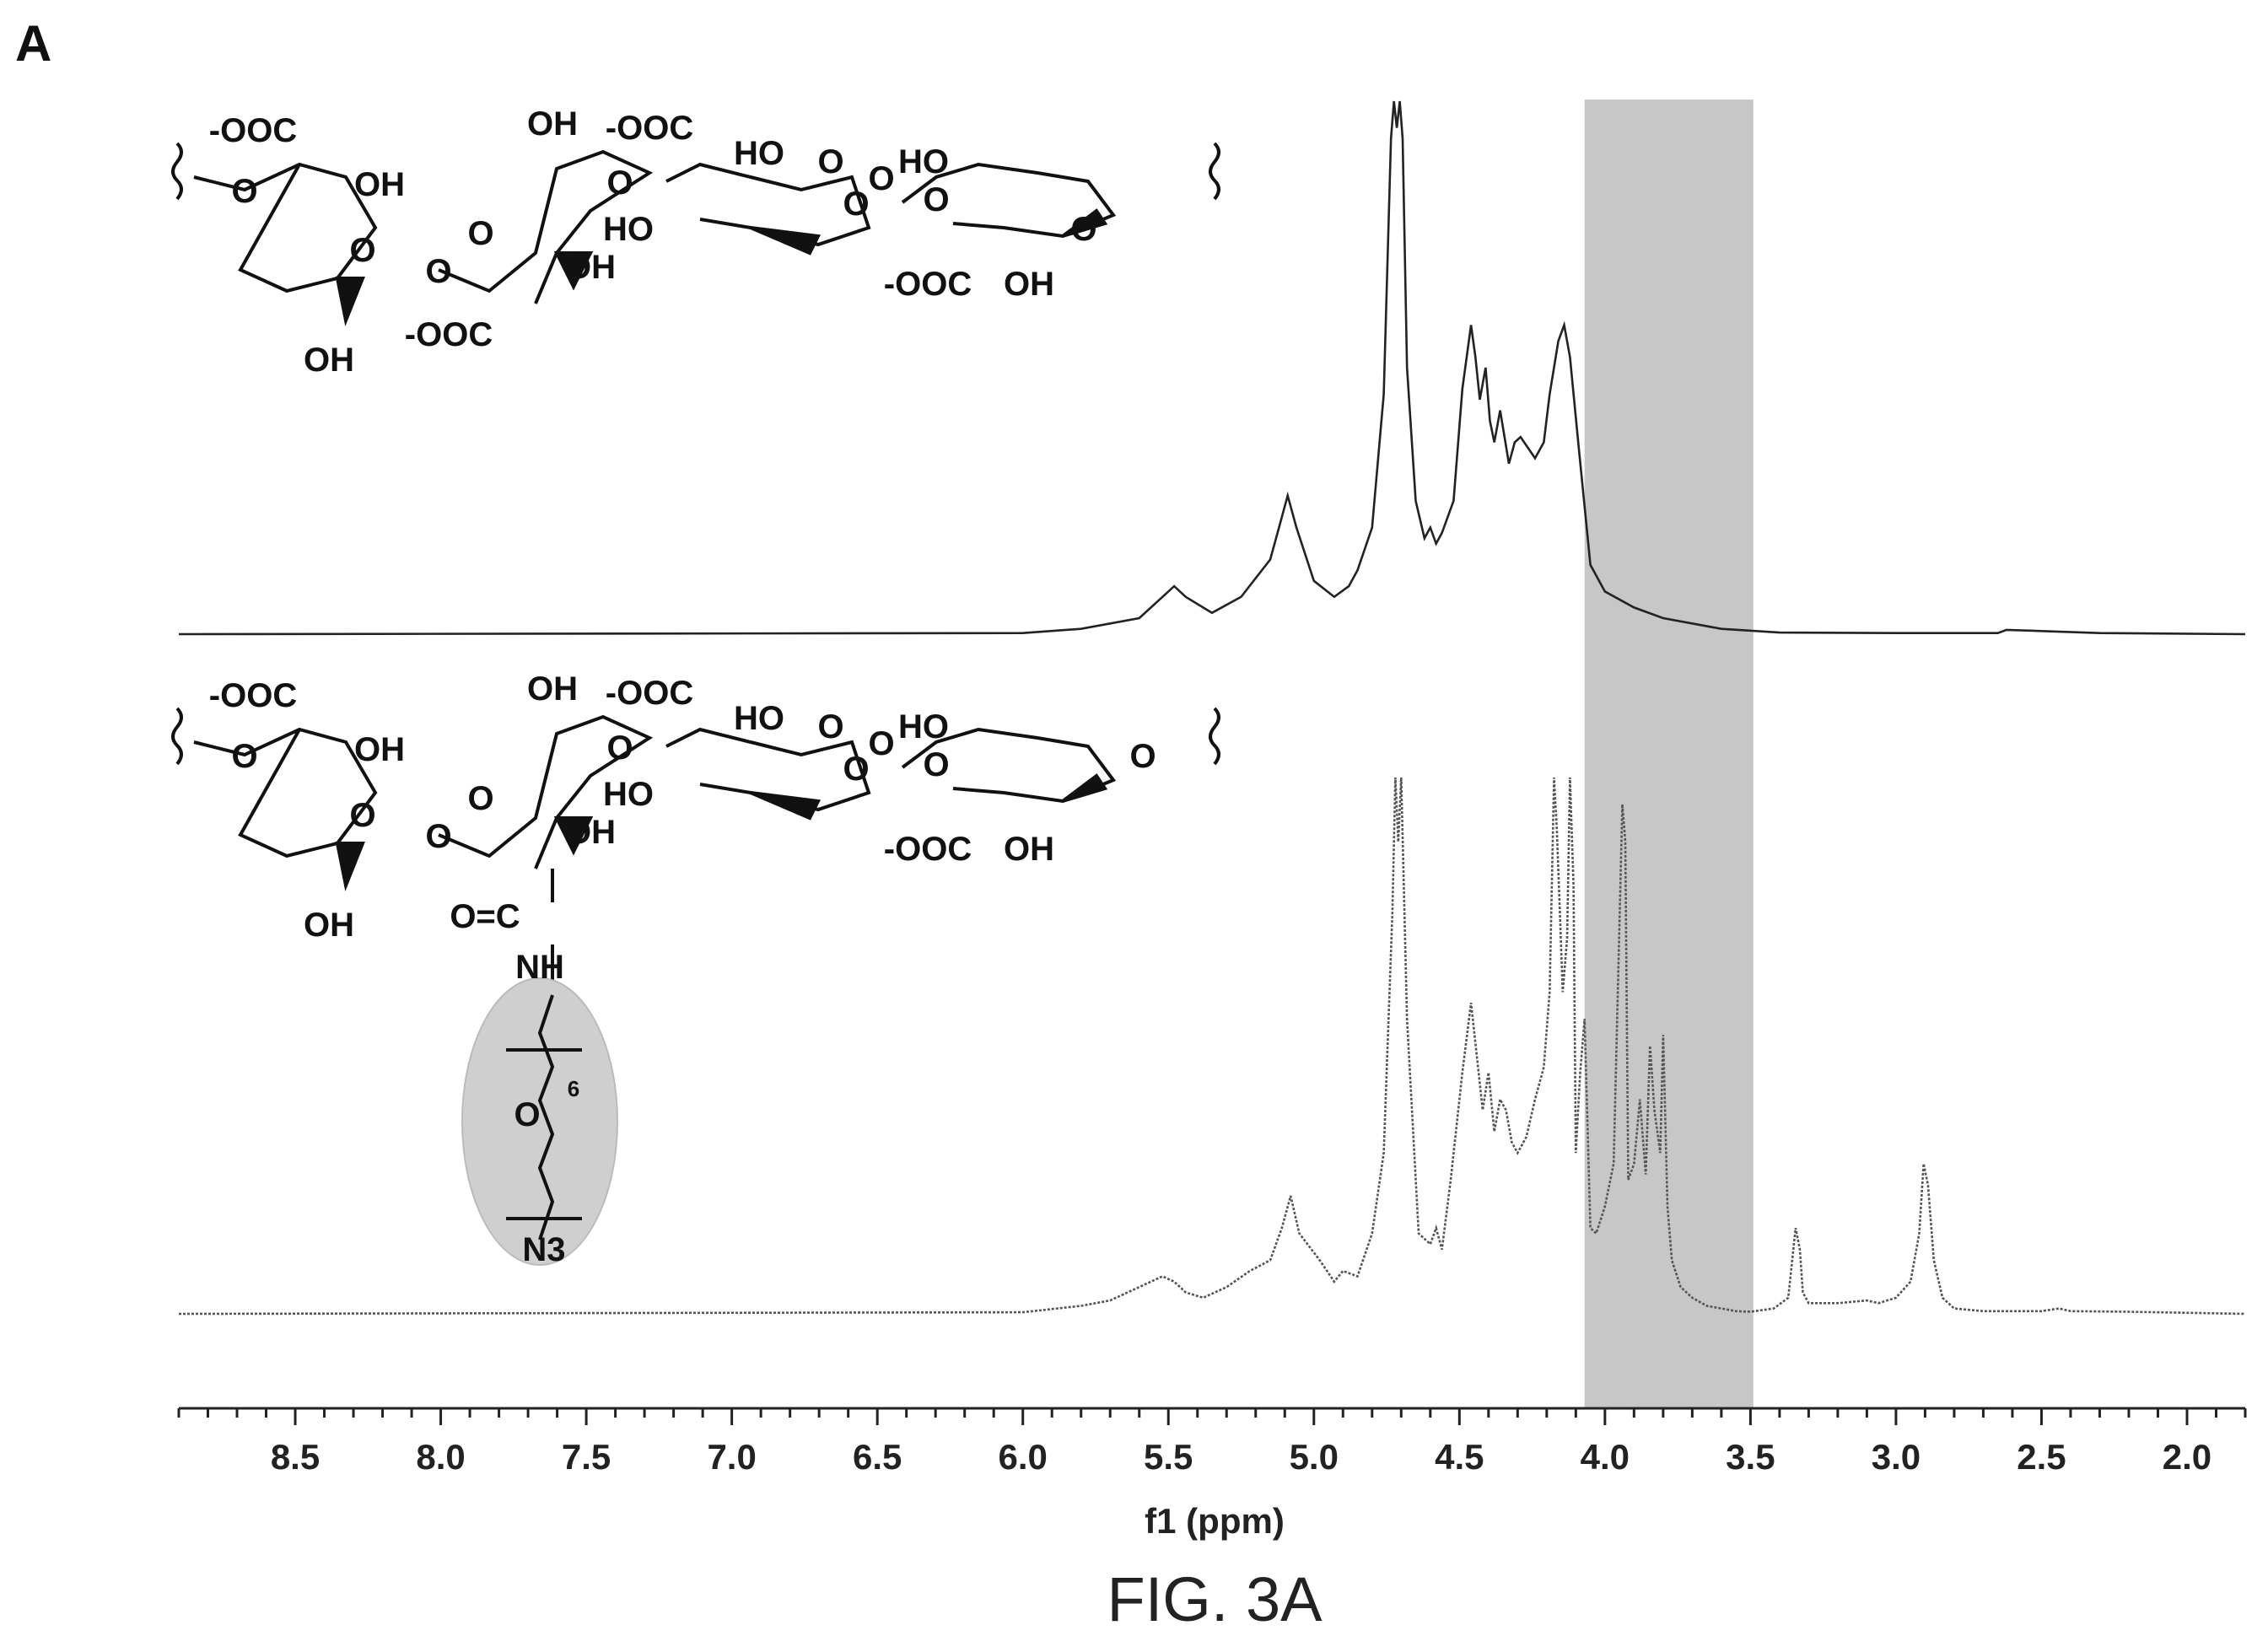 The width and height of the screenshot is (2268, 1636). Describe the element at coordinates (1024, 1457) in the screenshot. I see `x-tick-label: 6.0` at that location.